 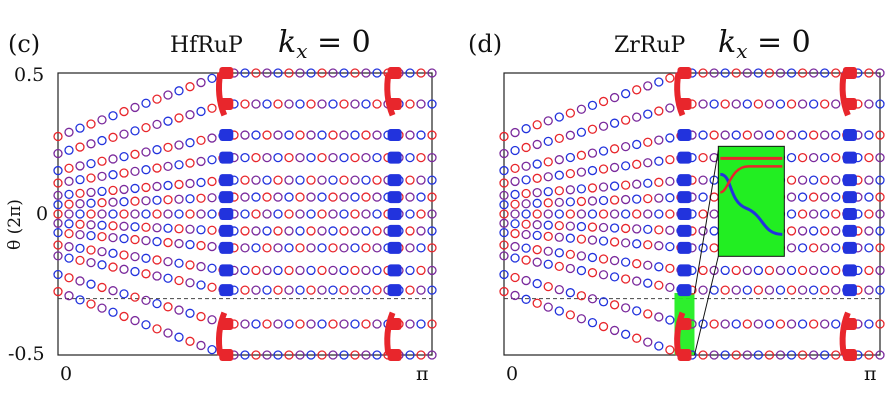 I want to click on inset-curve-upper-d, so click(x=751, y=179).